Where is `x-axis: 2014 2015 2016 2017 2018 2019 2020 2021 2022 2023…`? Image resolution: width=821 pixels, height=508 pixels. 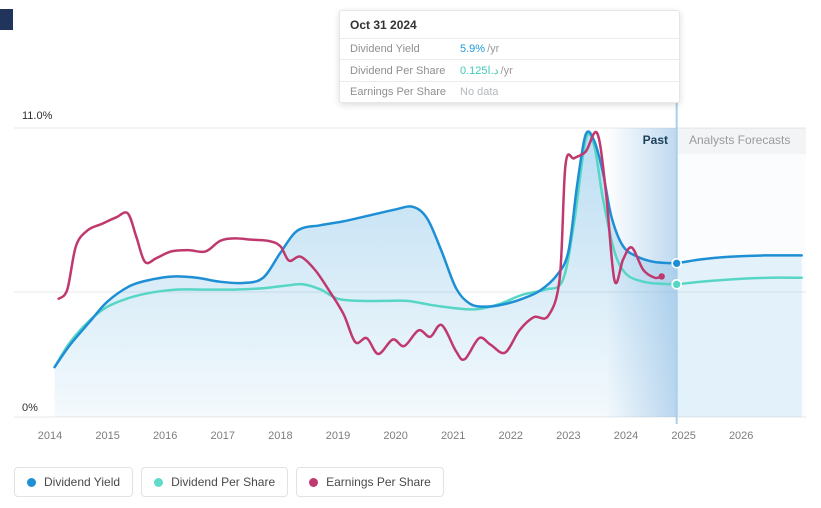
x-axis: 2014 2015 2016 2017 2018 2019 2020 2021 2022 2023… is located at coordinates (410, 438).